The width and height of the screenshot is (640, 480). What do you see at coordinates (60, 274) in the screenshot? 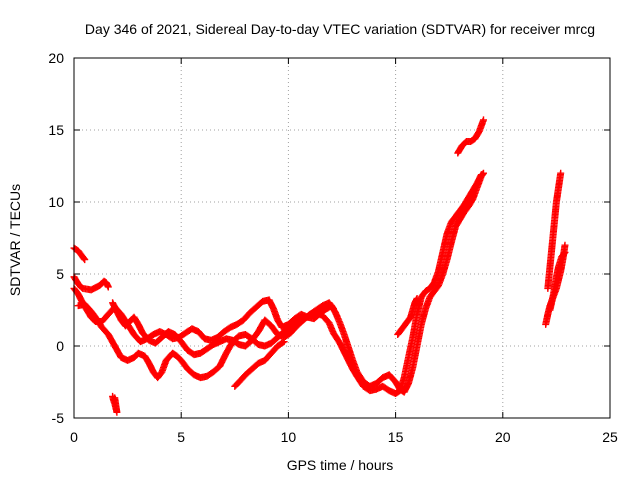
I see `y-tick-label: 5` at bounding box center [60, 274].